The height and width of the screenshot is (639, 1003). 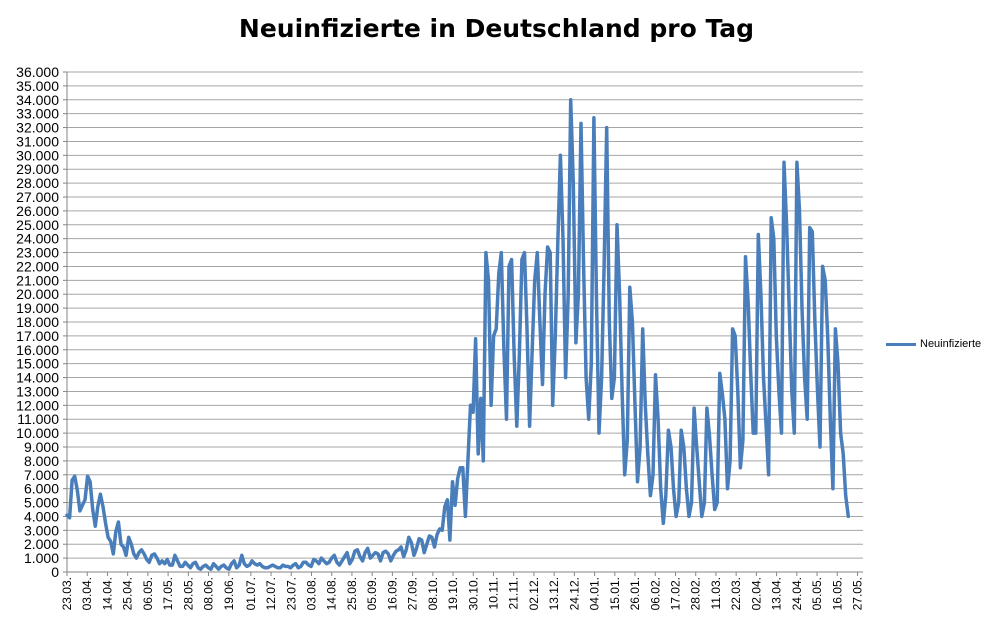 What do you see at coordinates (37, 169) in the screenshot?
I see `y-tick-label: 29.000` at bounding box center [37, 169].